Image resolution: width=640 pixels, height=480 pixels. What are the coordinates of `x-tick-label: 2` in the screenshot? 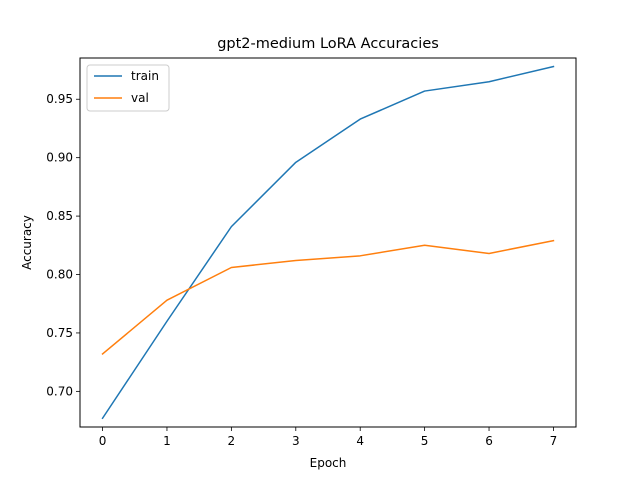 It's located at (232, 441).